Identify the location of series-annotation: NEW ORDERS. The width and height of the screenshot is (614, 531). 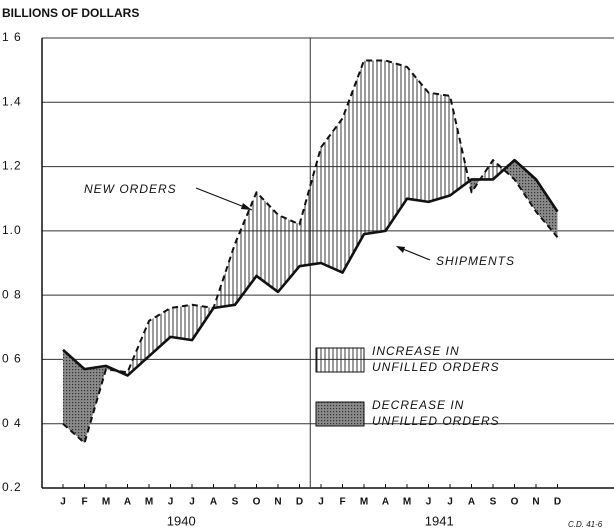
(130, 189).